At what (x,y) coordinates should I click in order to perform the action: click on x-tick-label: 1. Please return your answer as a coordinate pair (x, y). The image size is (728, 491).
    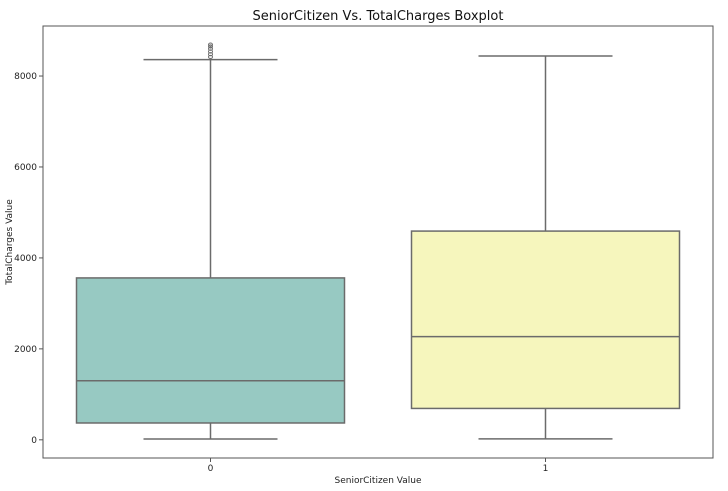
    Looking at the image, I should click on (546, 469).